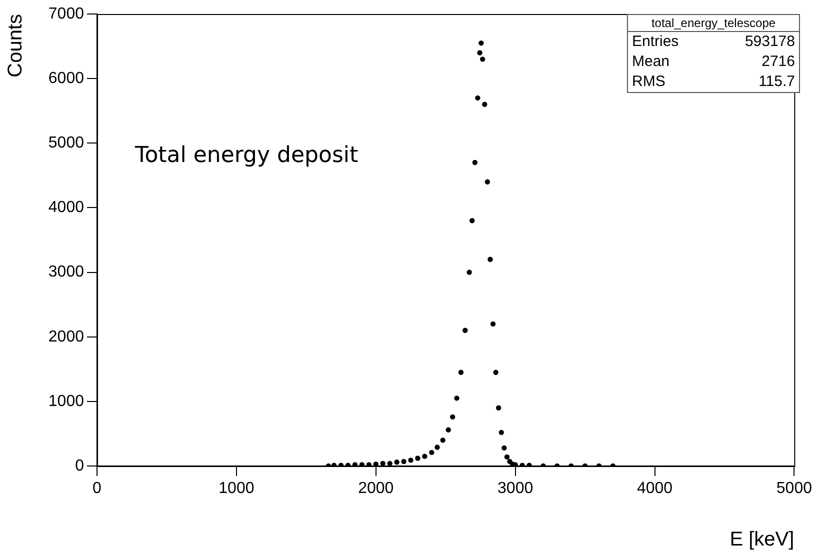 The width and height of the screenshot is (815, 556). What do you see at coordinates (66, 337) in the screenshot?
I see `y-tick-label: 2000` at bounding box center [66, 337].